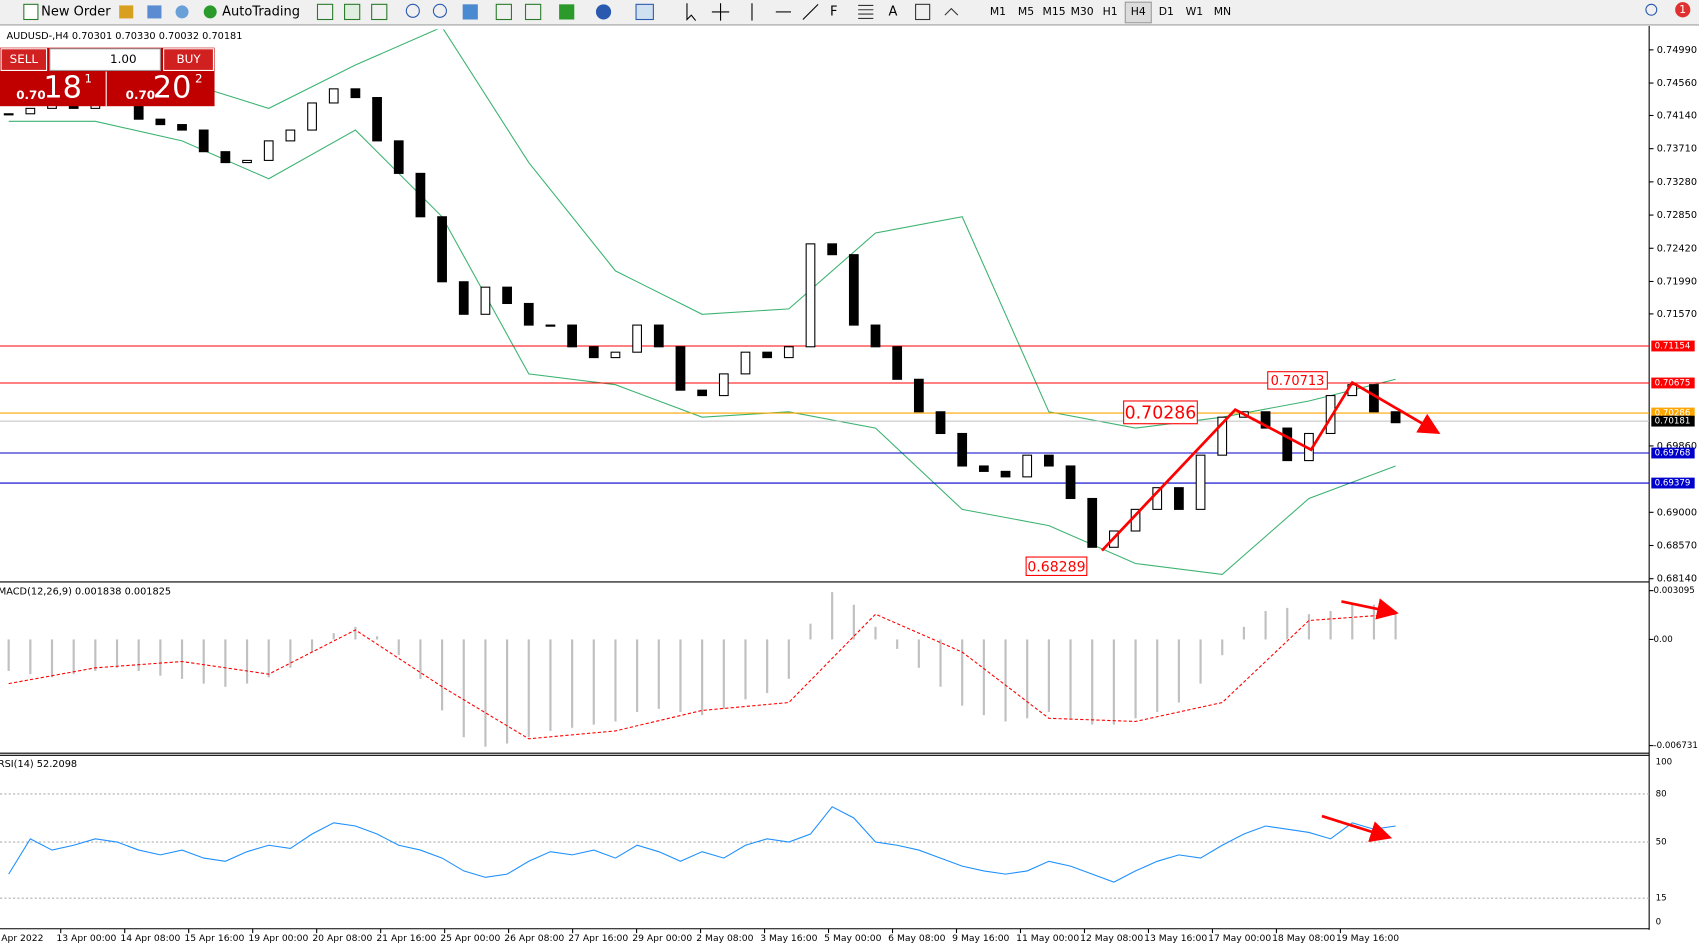  What do you see at coordinates (923, 12) in the screenshot?
I see `label-tool` at bounding box center [923, 12].